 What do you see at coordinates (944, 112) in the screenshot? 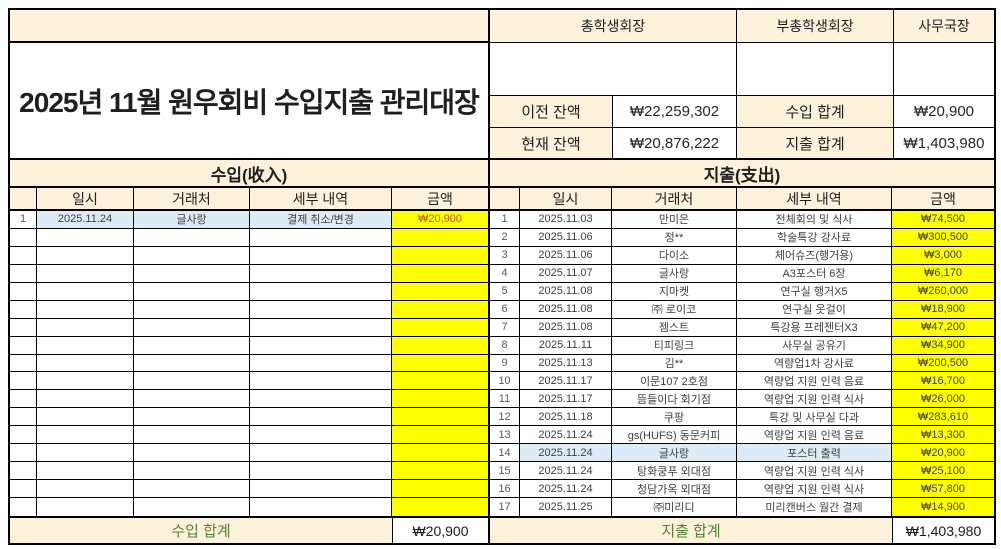
I see `income-total-value: ₩20,900` at bounding box center [944, 112].